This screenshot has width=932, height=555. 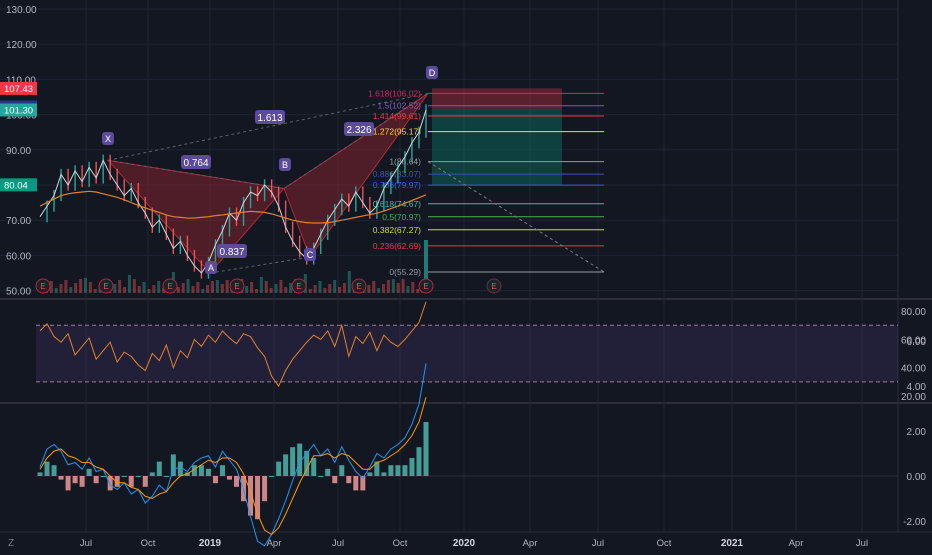 What do you see at coordinates (11, 543) in the screenshot?
I see `timezone-icon: Z` at bounding box center [11, 543].